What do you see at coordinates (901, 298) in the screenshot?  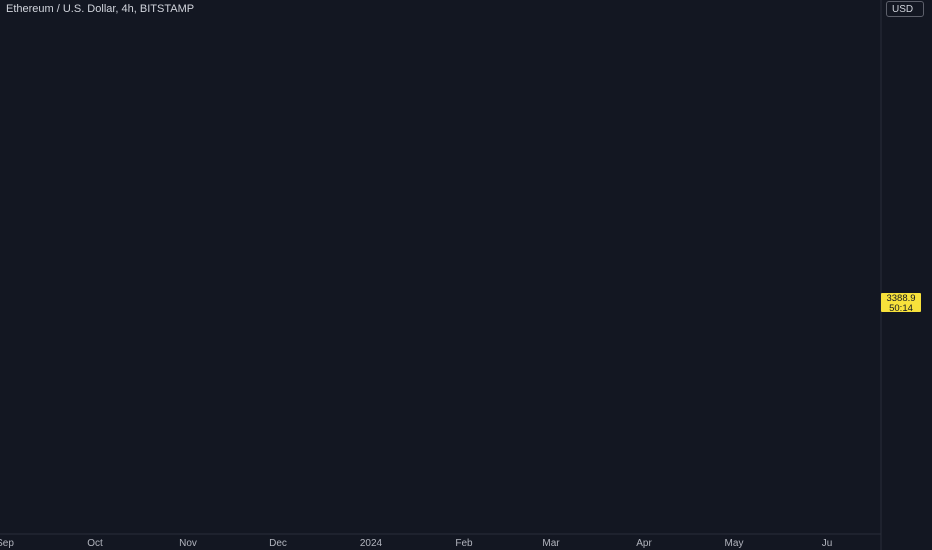 I see `last-price-value: 3388.9` at bounding box center [901, 298].